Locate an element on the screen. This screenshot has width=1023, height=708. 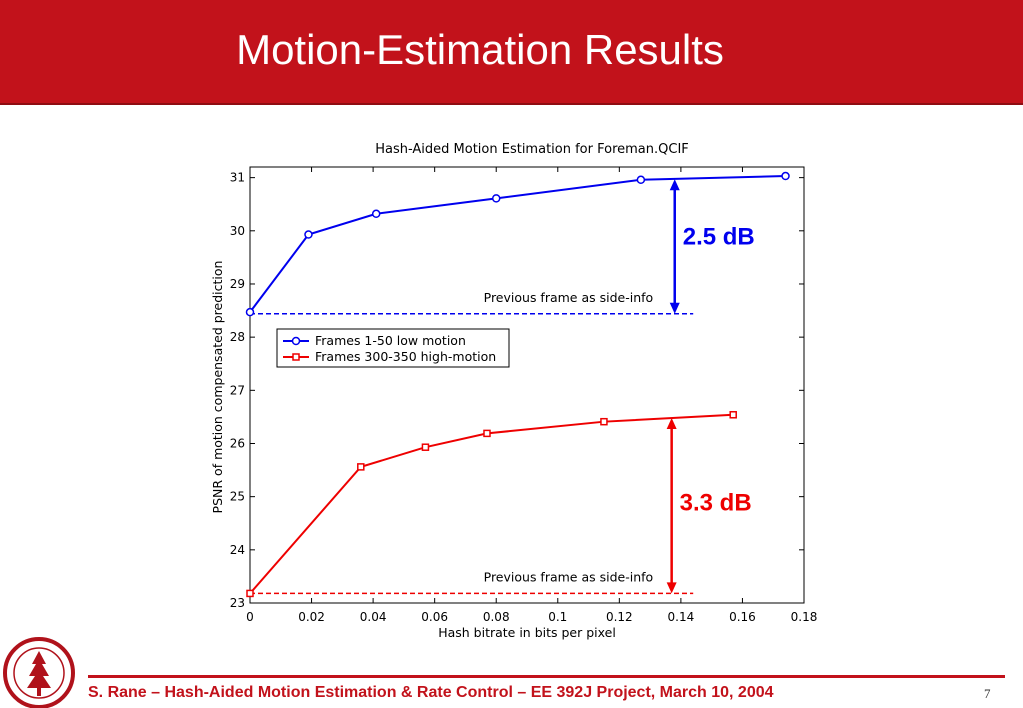
gain-label: 2.5 dB is located at coordinates (719, 236).